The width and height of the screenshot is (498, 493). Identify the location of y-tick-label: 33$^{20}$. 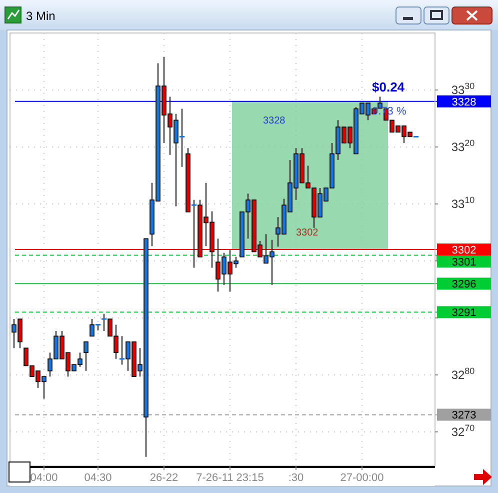
(463, 146).